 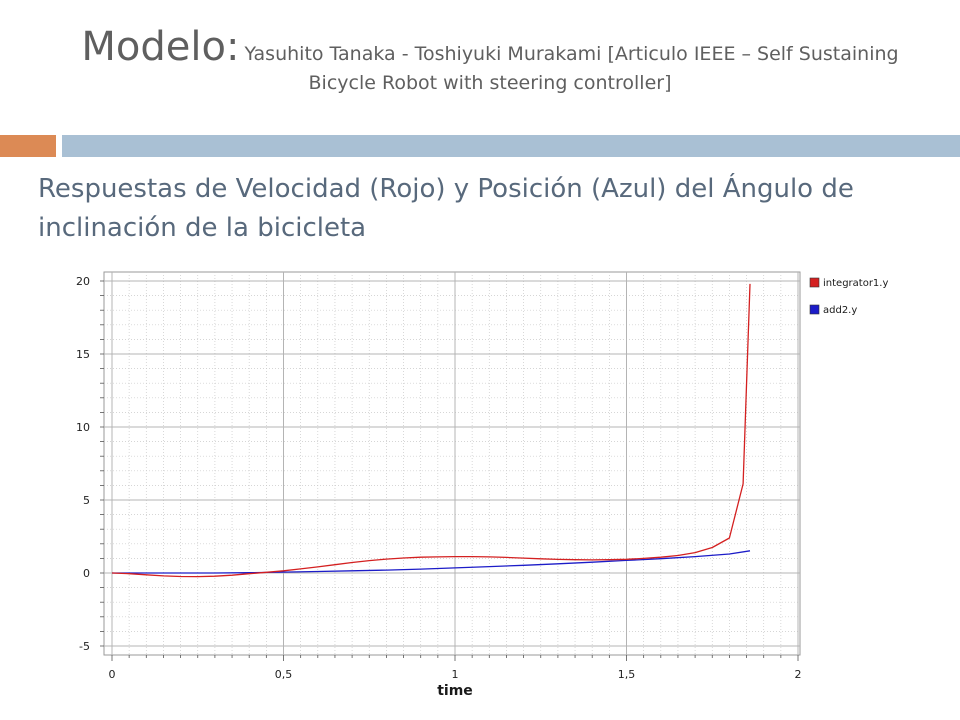 What do you see at coordinates (83, 354) in the screenshot?
I see `y-tick-label: 15` at bounding box center [83, 354].